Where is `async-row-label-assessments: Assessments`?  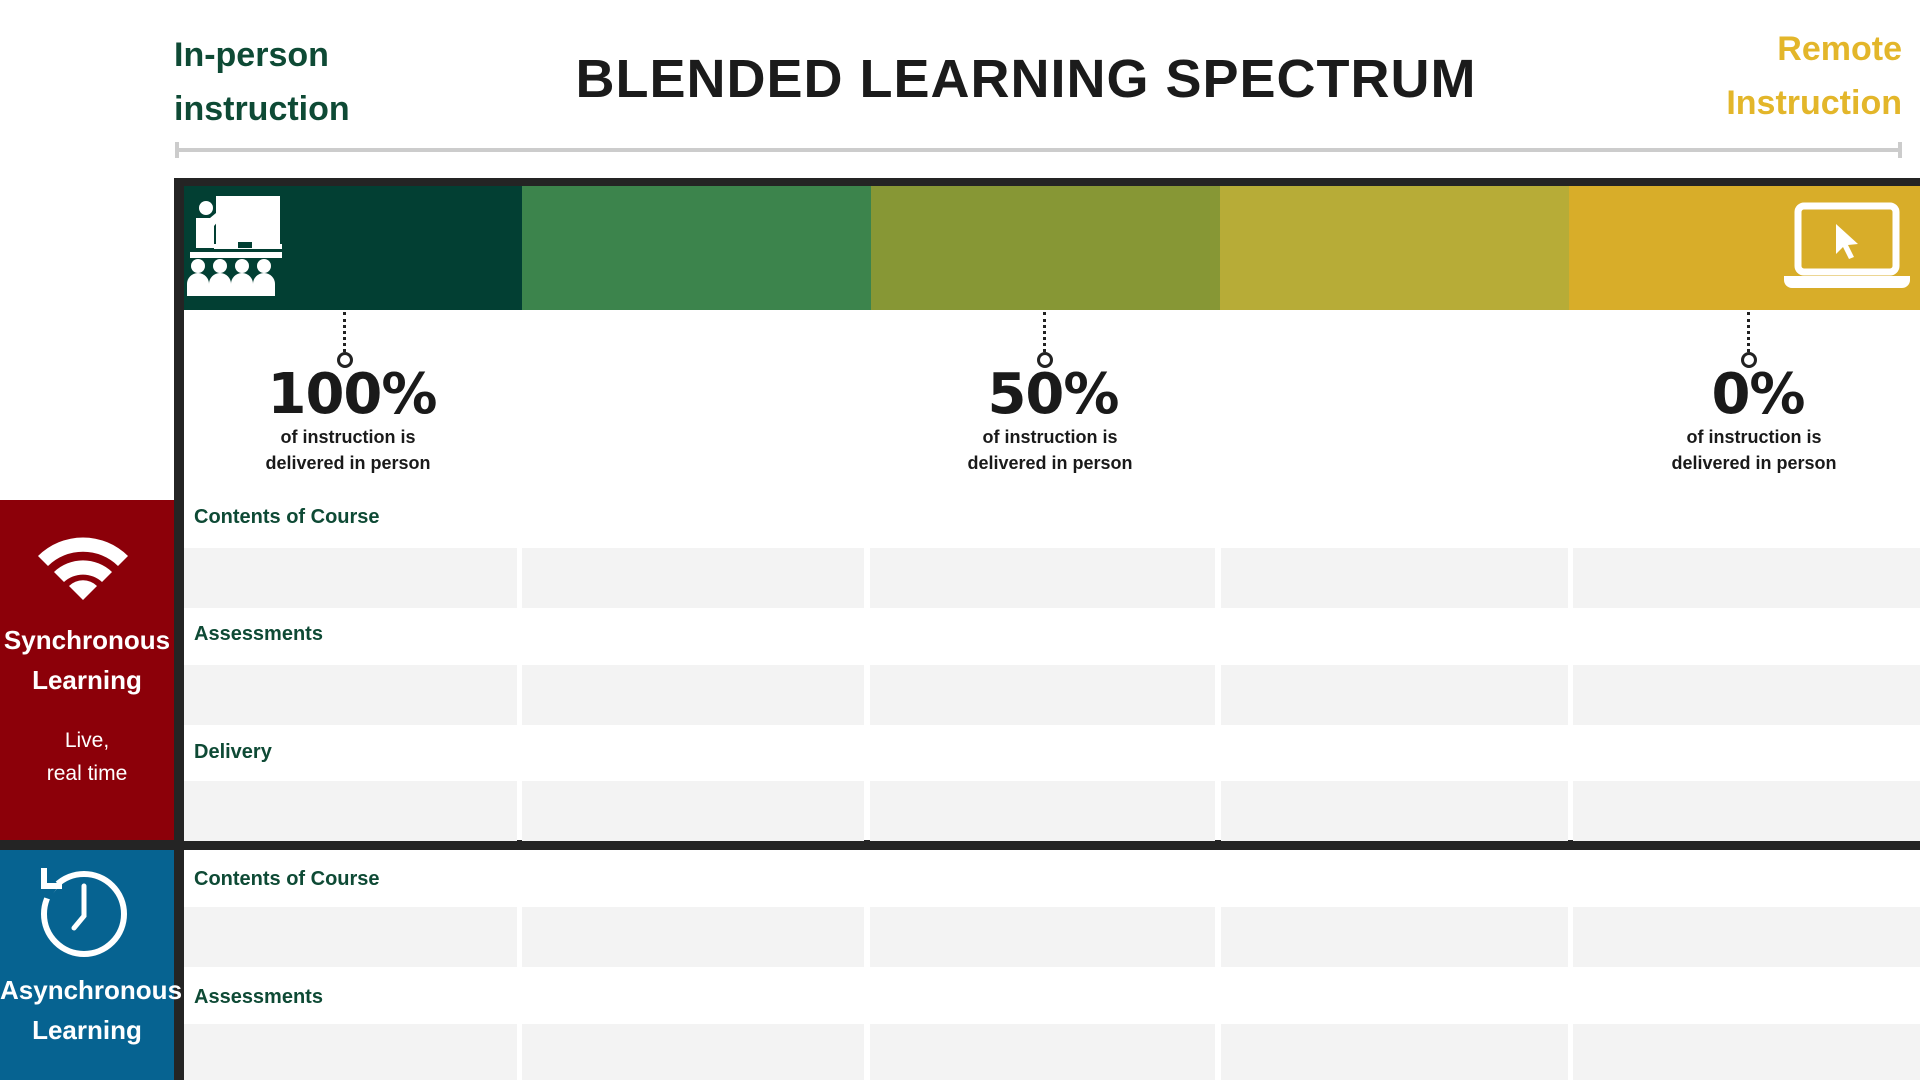 async-row-label-assessments: Assessments is located at coordinates (258, 997).